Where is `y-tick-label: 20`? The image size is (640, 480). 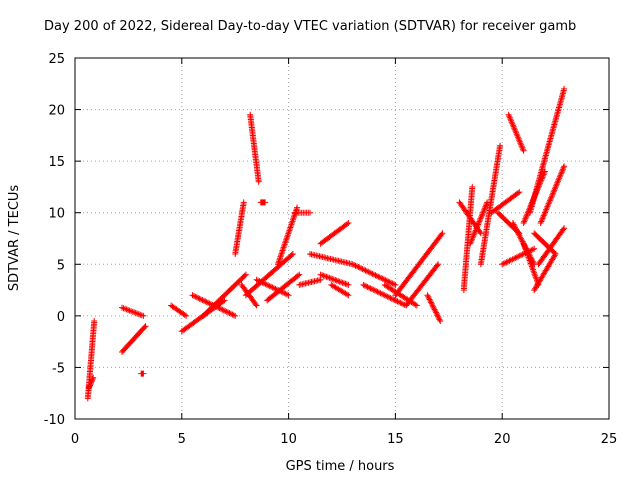
y-tick-label: 20 is located at coordinates (56, 111).